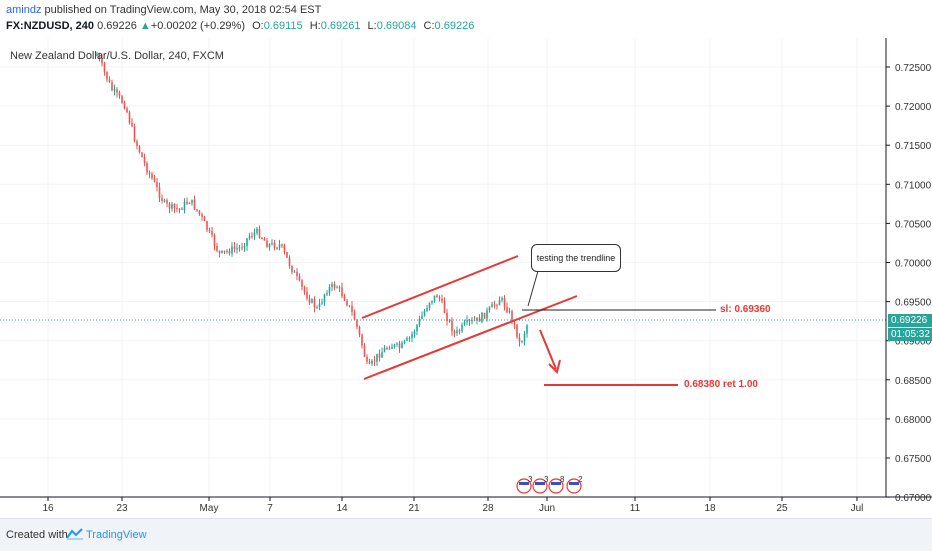 The image size is (932, 551). What do you see at coordinates (48, 508) in the screenshot?
I see `time-tick-label: 16` at bounding box center [48, 508].